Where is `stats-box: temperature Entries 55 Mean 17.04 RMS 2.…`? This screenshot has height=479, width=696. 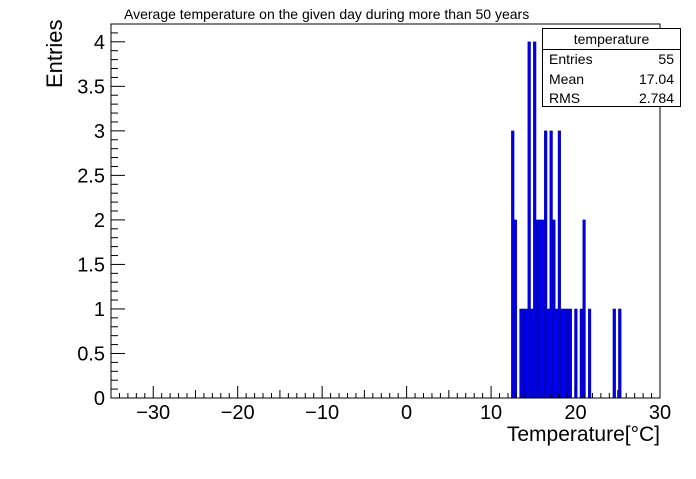 stats-box: temperature Entries 55 Mean 17.04 RMS 2.… is located at coordinates (611, 67).